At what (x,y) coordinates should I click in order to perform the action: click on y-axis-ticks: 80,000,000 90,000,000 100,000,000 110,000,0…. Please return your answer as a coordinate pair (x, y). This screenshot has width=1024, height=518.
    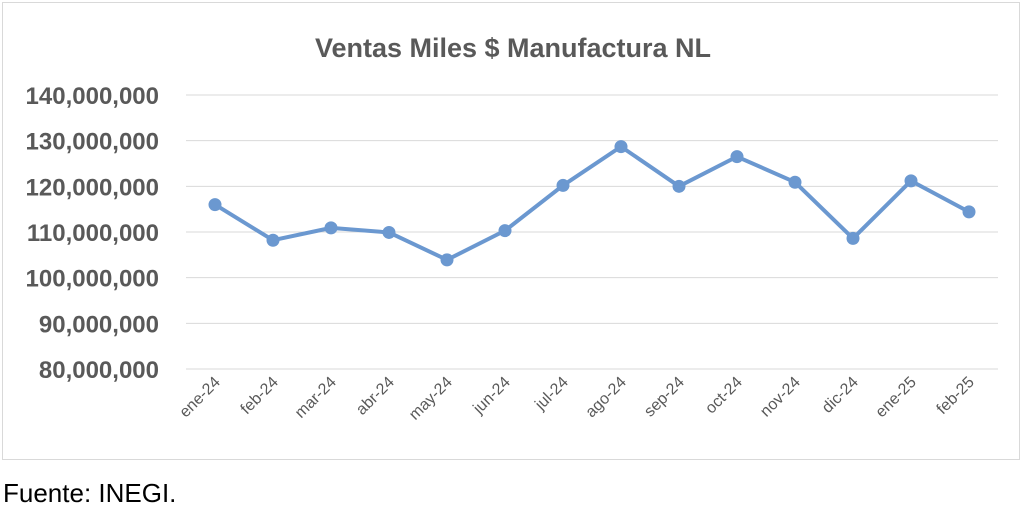
    Looking at the image, I should click on (92, 233).